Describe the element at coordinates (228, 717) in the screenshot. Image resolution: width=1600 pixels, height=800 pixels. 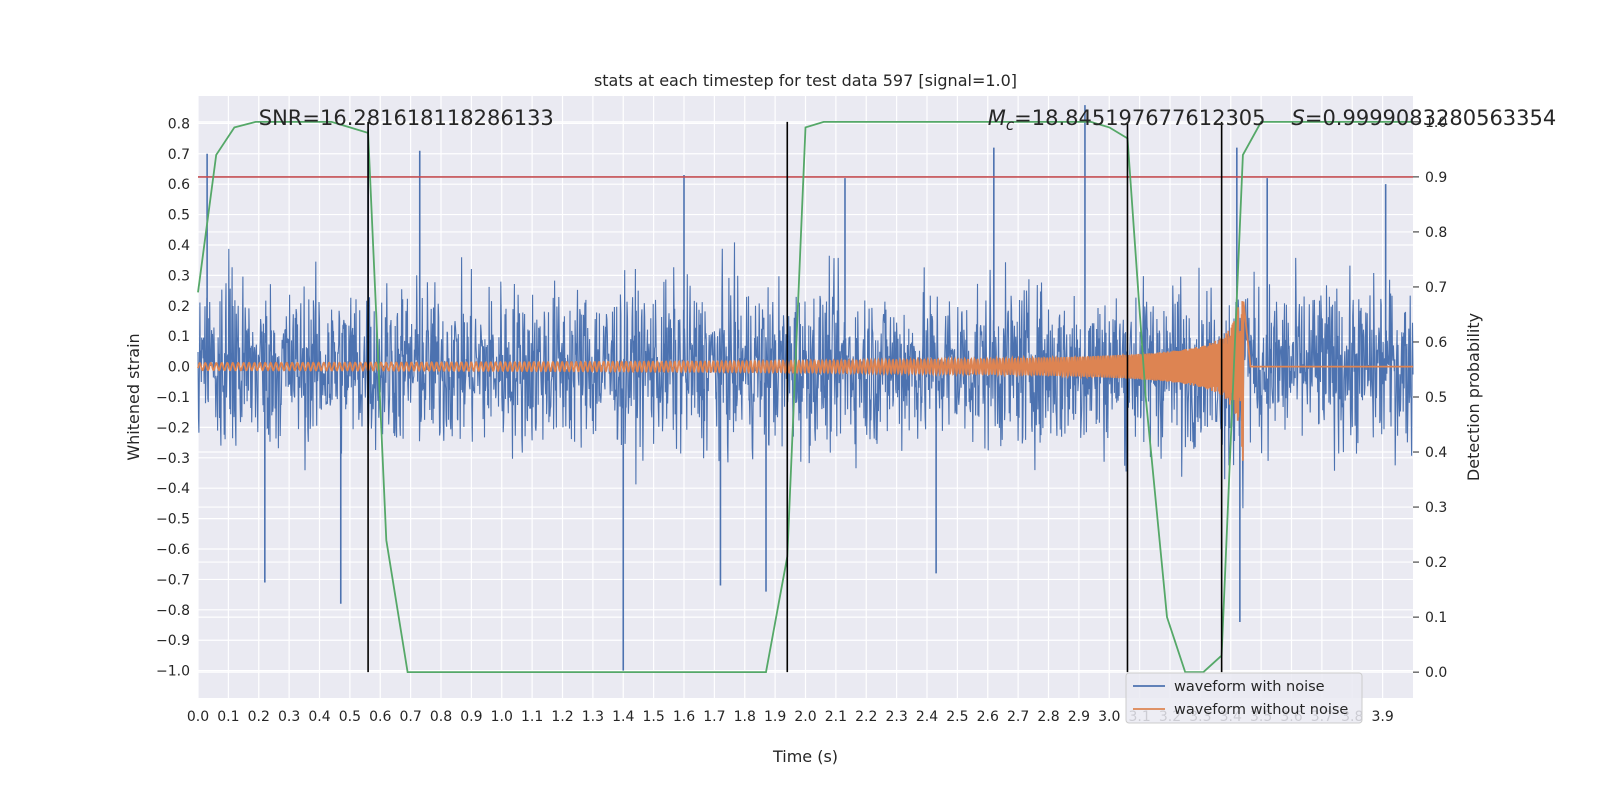
I see `x-tick-label: 0.1` at that location.